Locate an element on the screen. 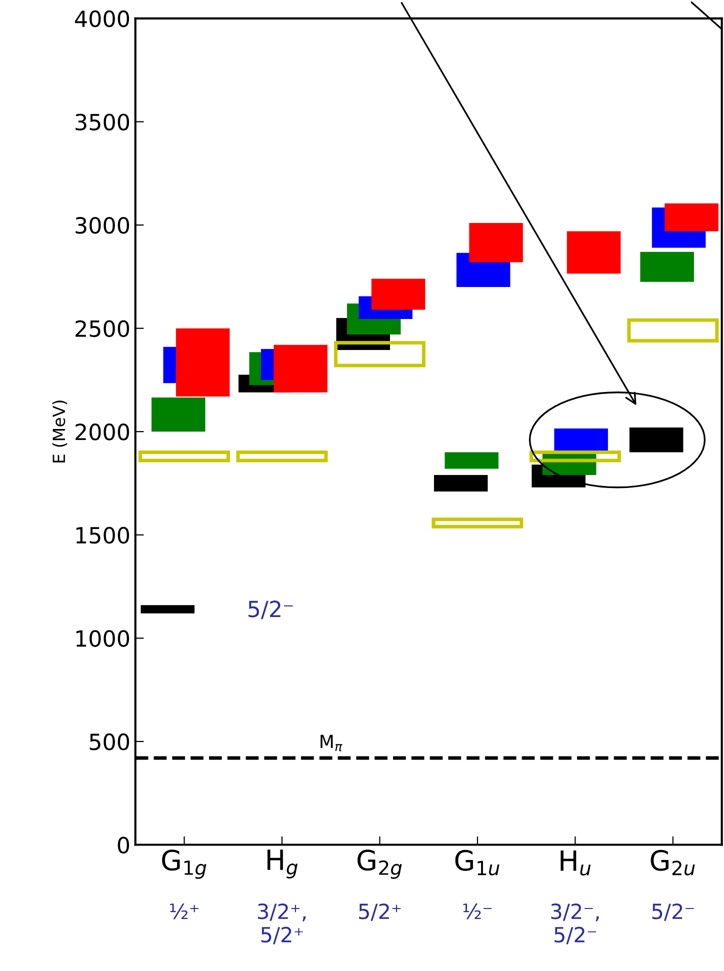 The height and width of the screenshot is (971, 724). text: 3/2⁻, 5/2⁻ is located at coordinates (575, 923).